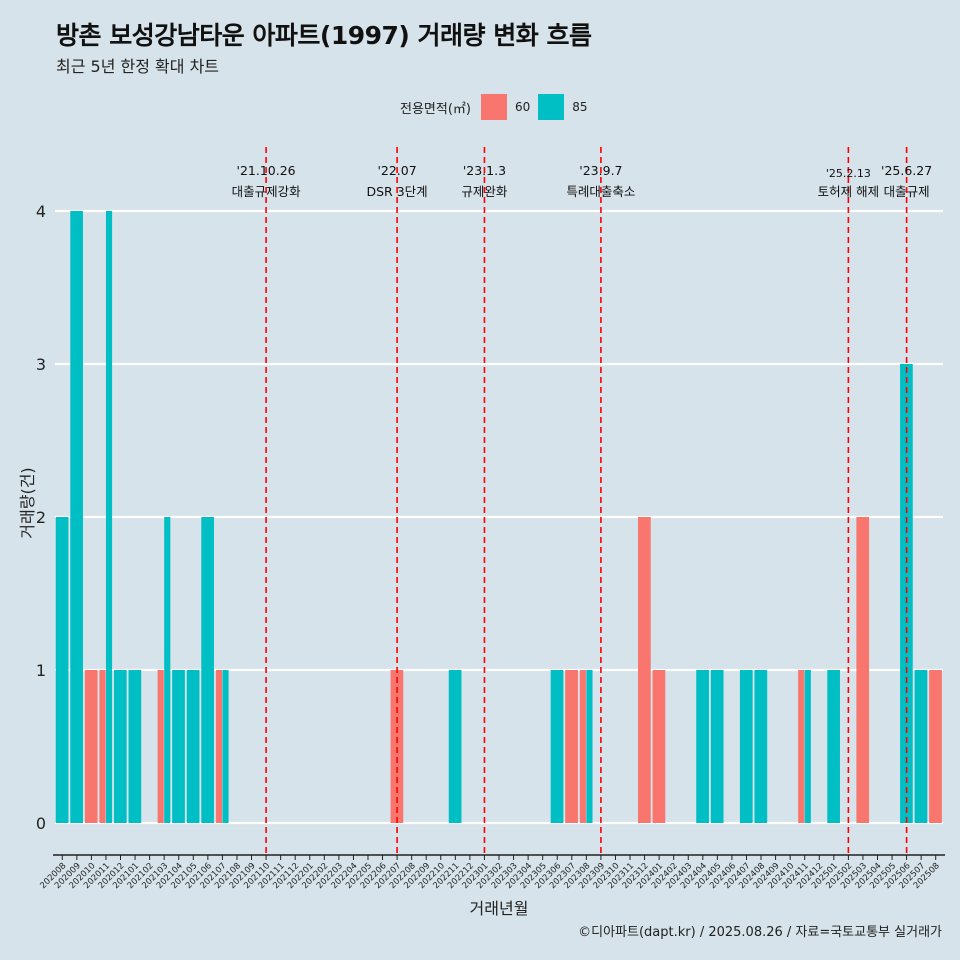 Image resolution: width=960 pixels, height=960 pixels. I want to click on event-label-3: 특례대출축소, so click(600, 191).